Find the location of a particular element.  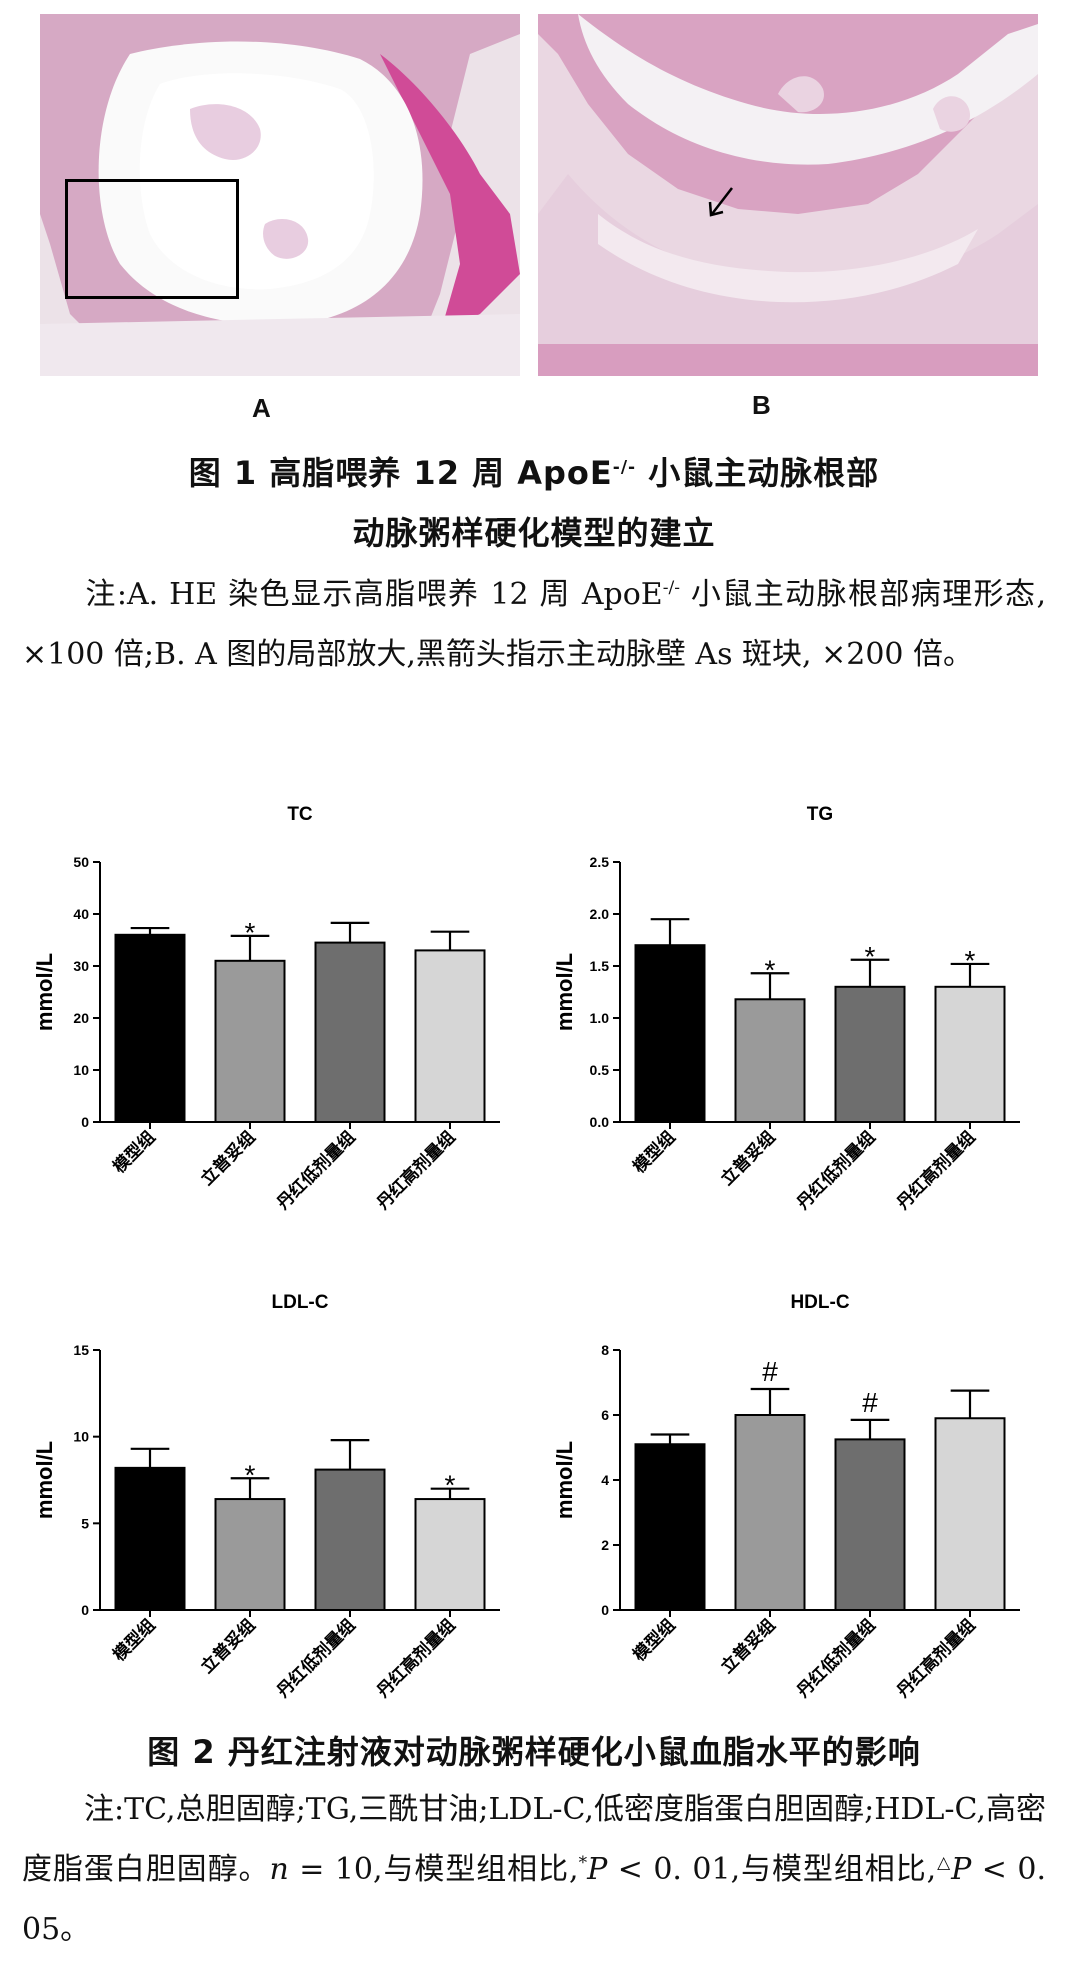

chart-hdl-c: HDL-C mmol/L 0 2 4 6 8 模型组 立普妥组 # 丹红低剂量组 # 丹红高剂量组 is located at coordinates (790, 1485).